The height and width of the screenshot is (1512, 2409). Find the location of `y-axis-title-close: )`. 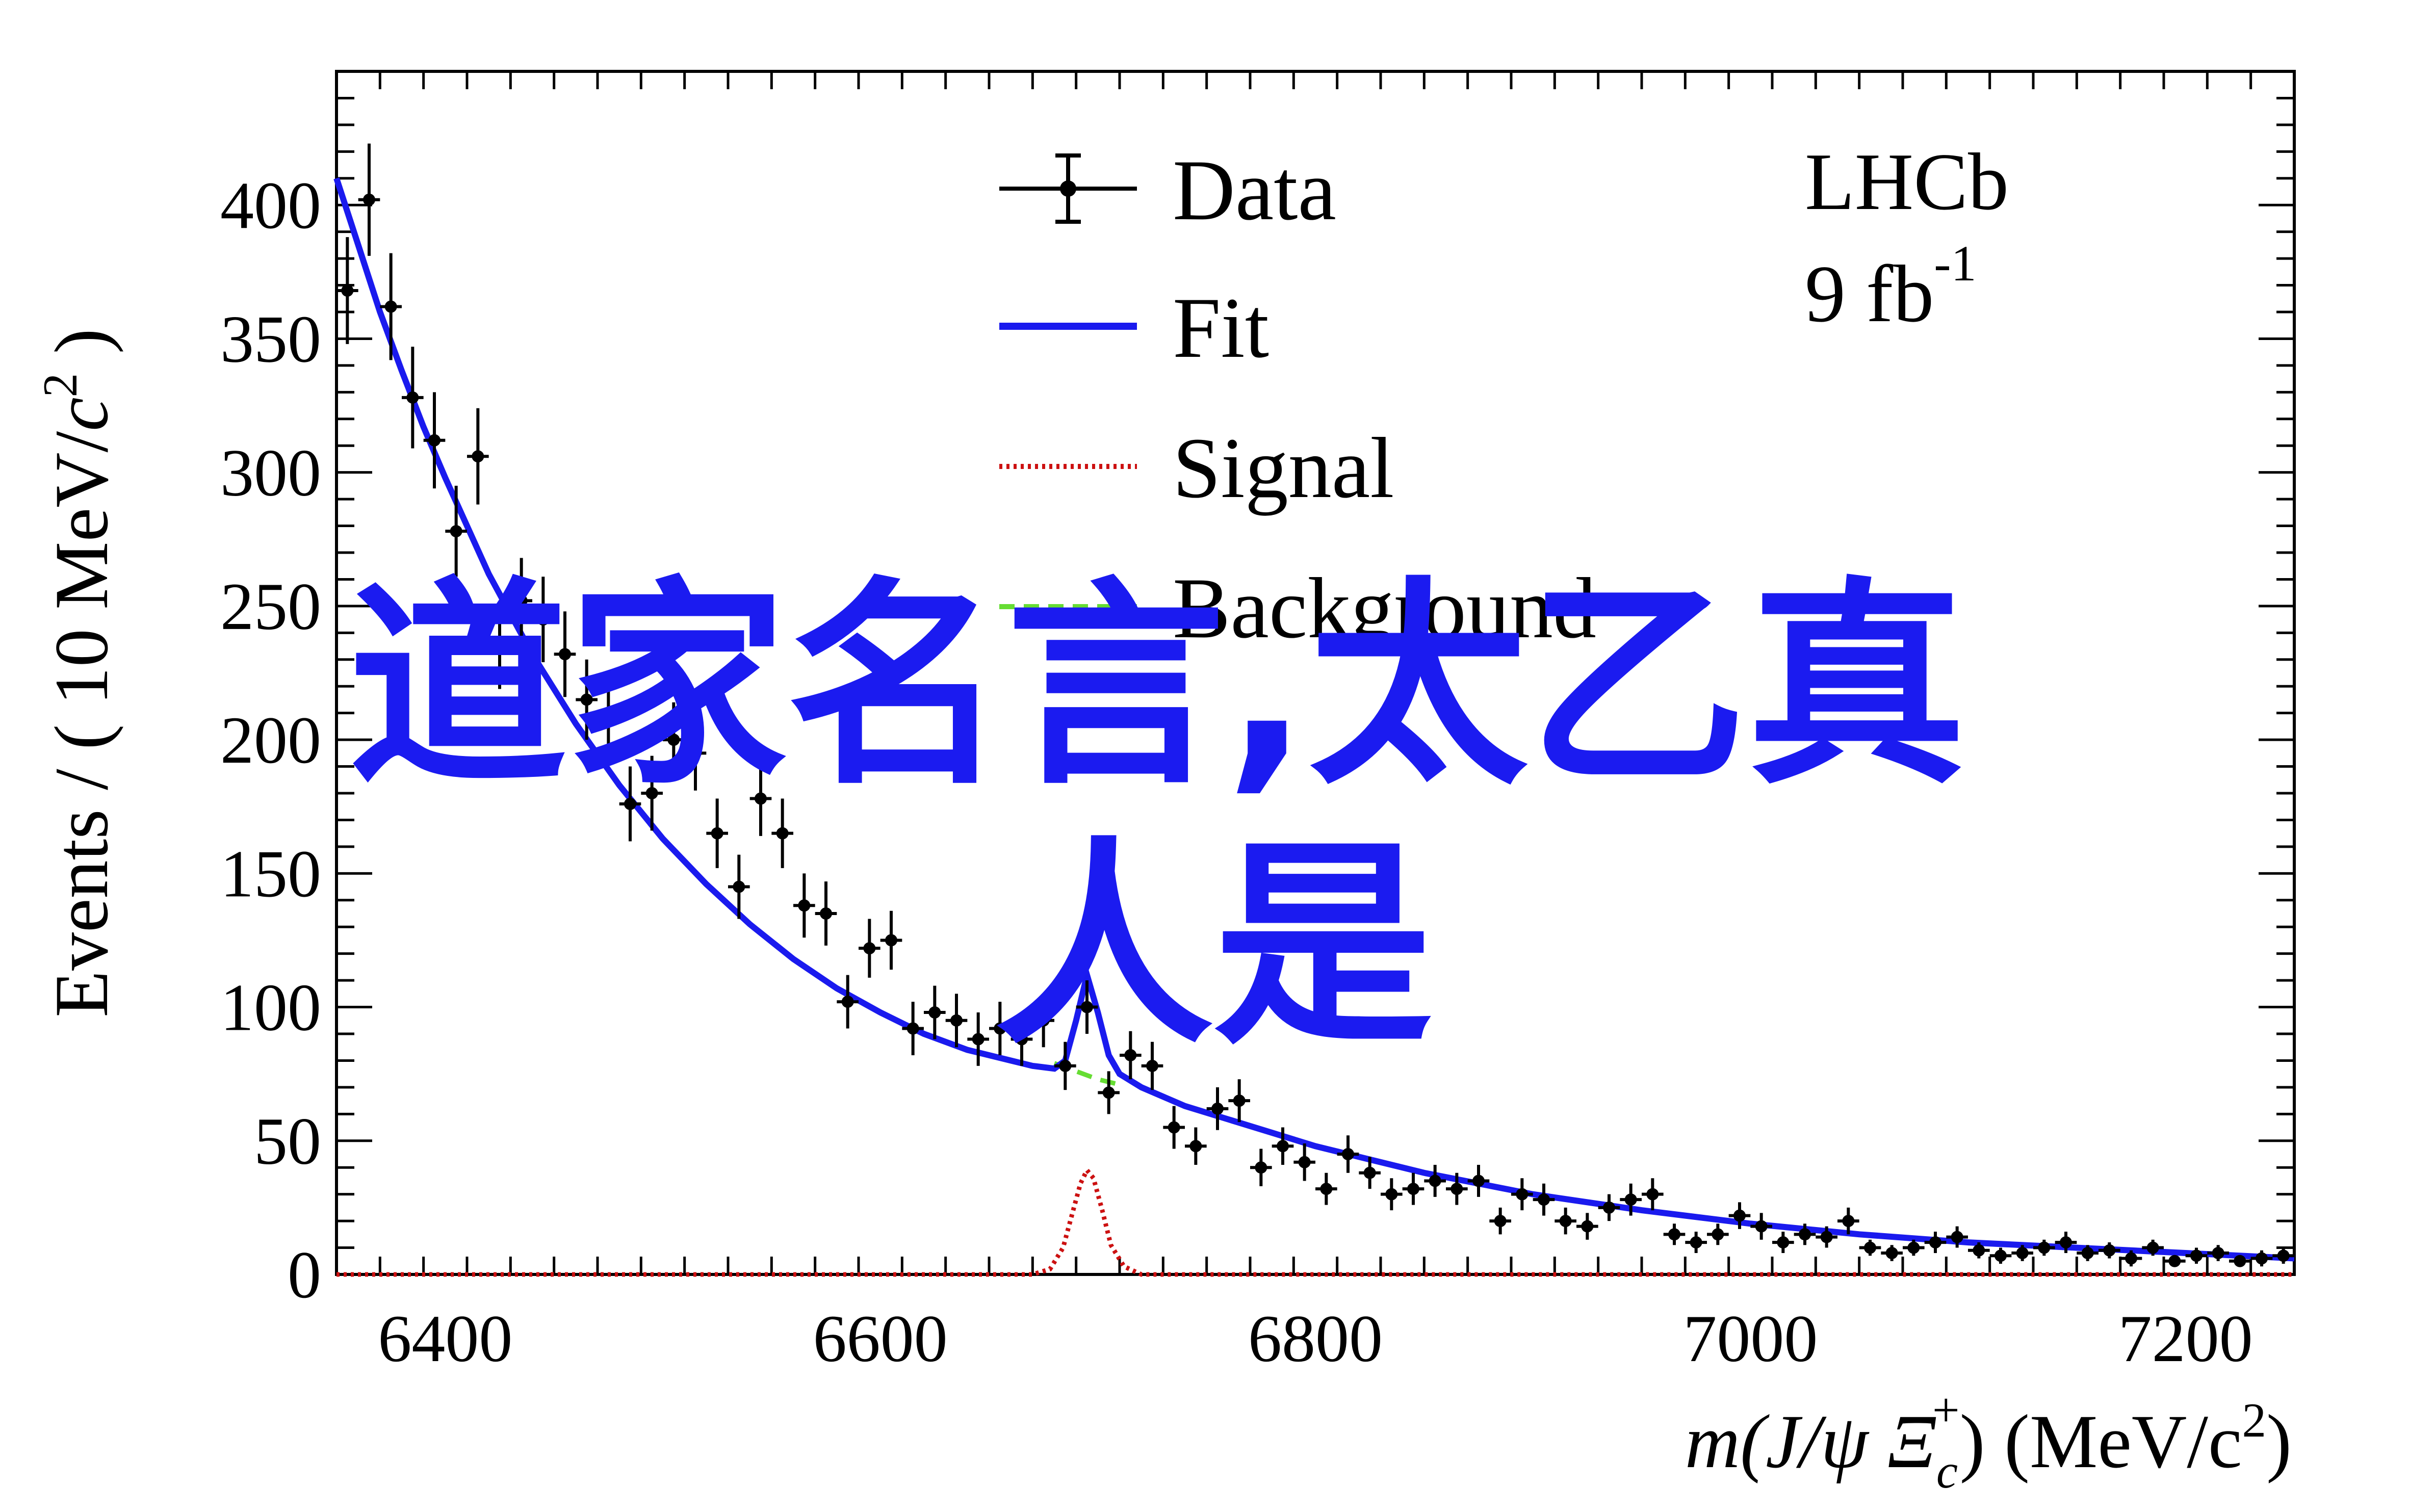

y-axis-title-close: ) is located at coordinates (81, 350).